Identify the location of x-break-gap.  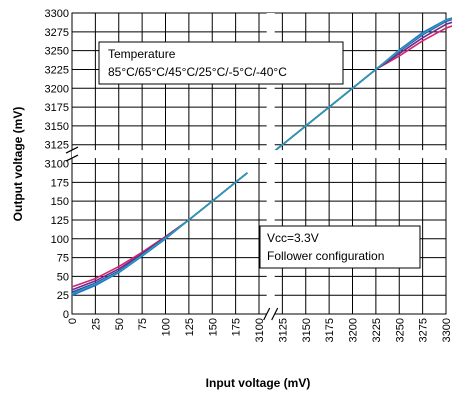
(270, 164).